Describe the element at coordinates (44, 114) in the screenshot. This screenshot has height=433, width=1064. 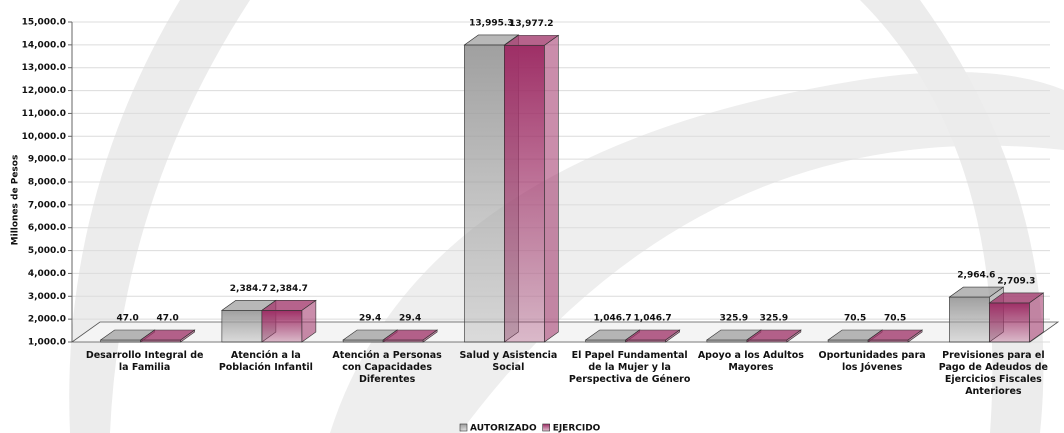
I see `y-tick-label: 11,000.0` at that location.